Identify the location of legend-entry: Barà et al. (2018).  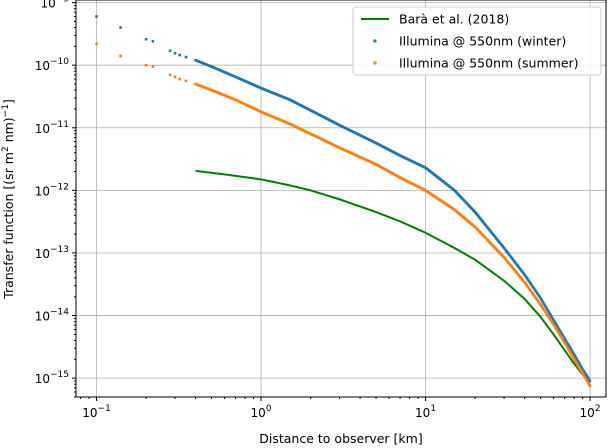
(454, 19).